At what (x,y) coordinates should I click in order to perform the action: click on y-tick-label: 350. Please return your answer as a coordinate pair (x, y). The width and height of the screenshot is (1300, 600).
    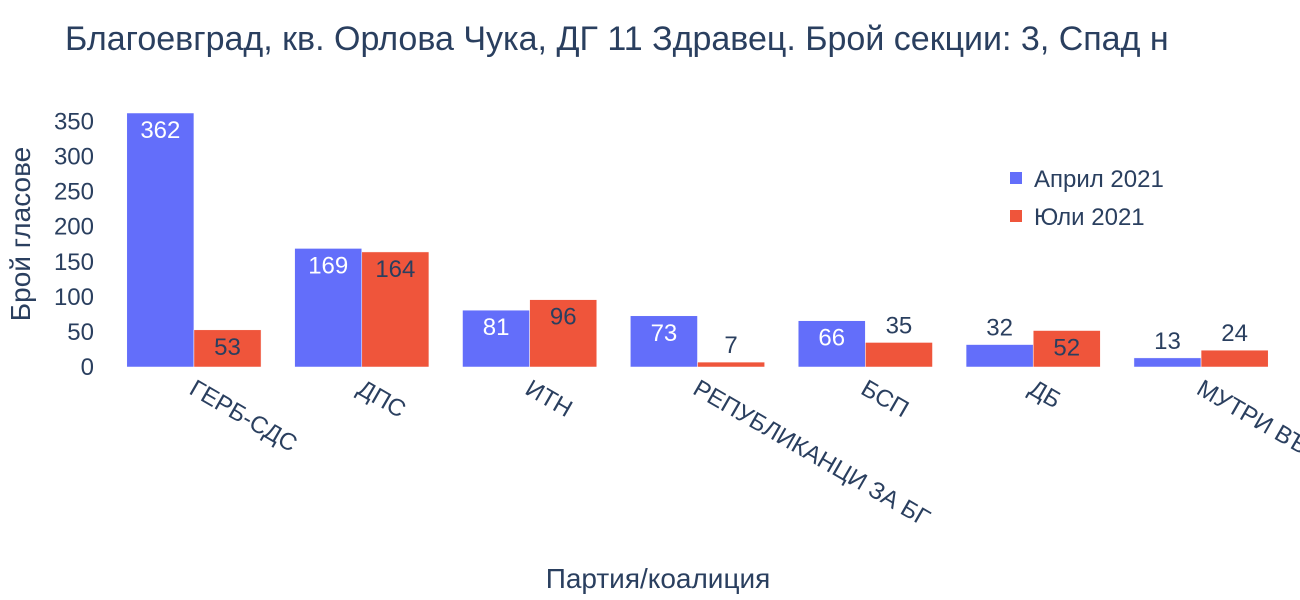
    Looking at the image, I should click on (74, 121).